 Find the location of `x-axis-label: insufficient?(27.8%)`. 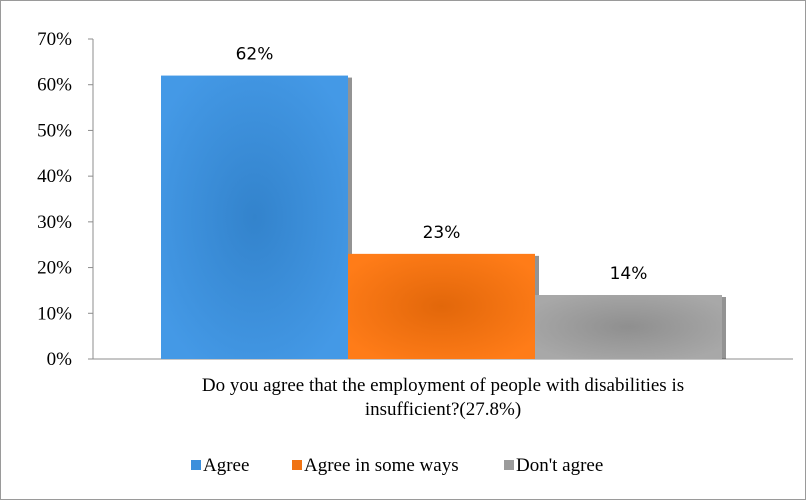

x-axis-label: insufficient?(27.8%) is located at coordinates (443, 409).